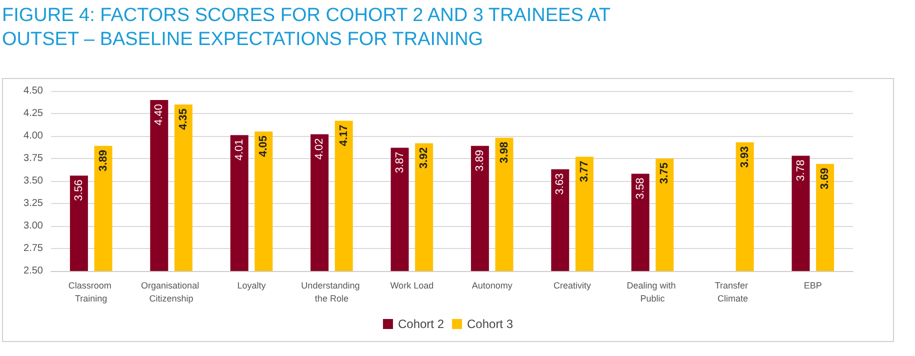 This screenshot has width=915, height=356. What do you see at coordinates (34, 158) in the screenshot?
I see `y-tick-label: 3.75` at bounding box center [34, 158].